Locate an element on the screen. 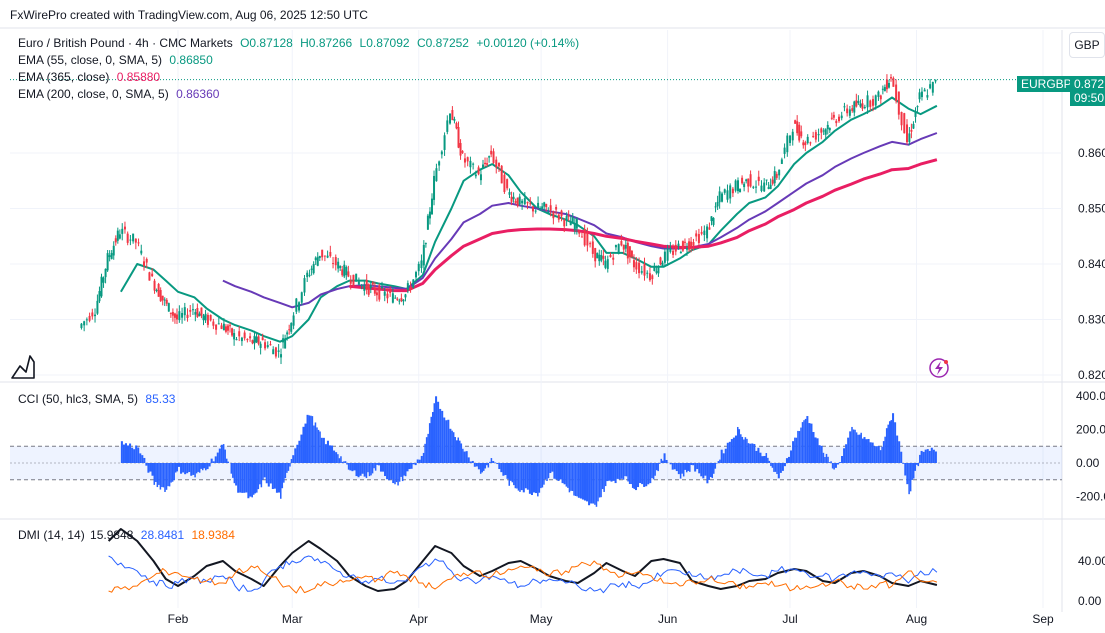 This screenshot has height=633, width=1105. price-axis-label: 0.830 is located at coordinates (1091, 320).